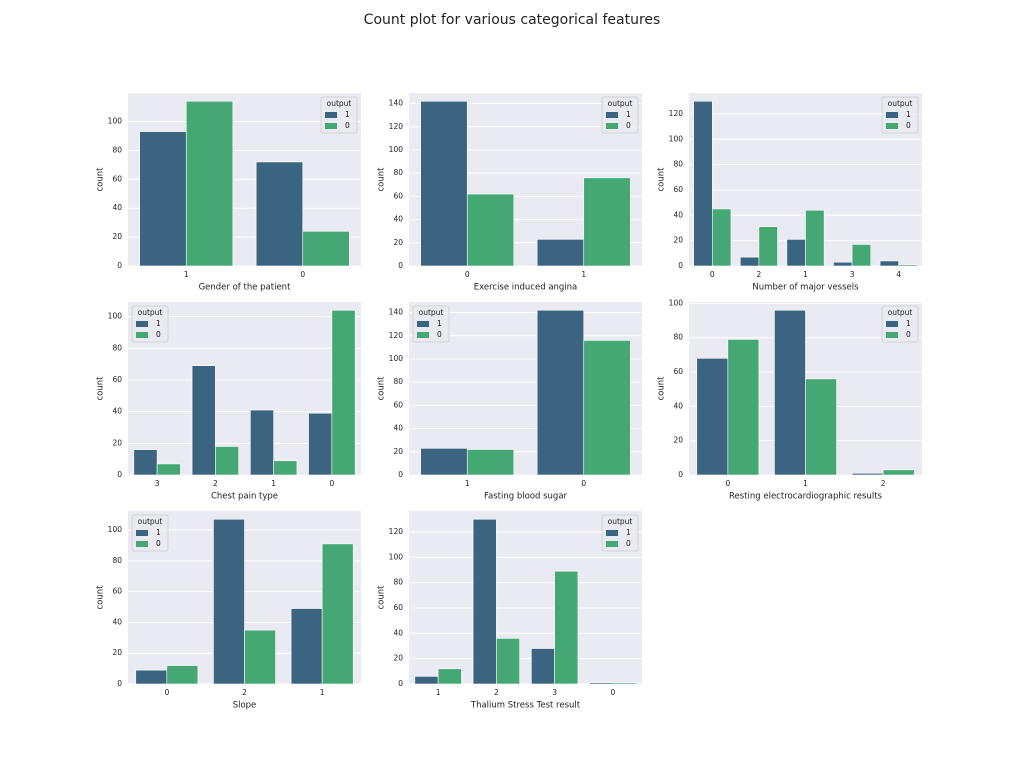 This screenshot has width=1024, height=768. What do you see at coordinates (526, 497) in the screenshot?
I see `x-axis-label: Fasting blood sugar` at bounding box center [526, 497].